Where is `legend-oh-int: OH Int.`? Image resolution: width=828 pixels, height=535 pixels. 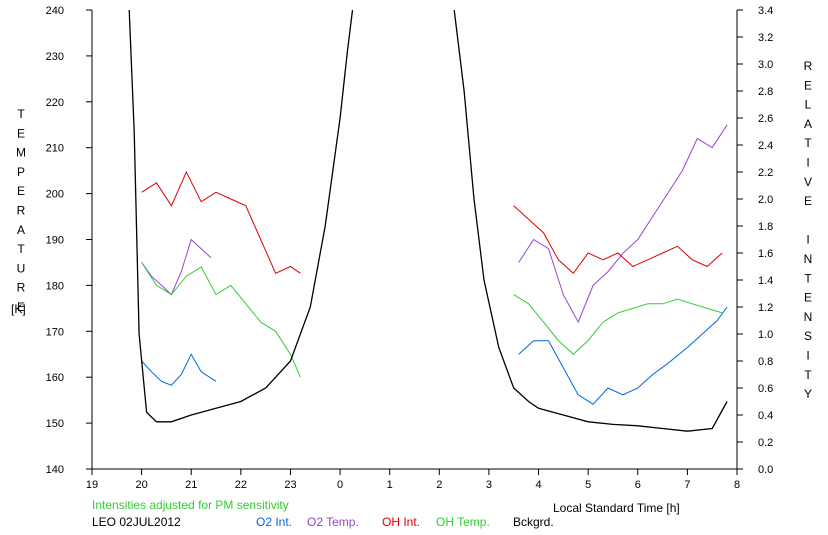
legend-oh-int: OH Int. is located at coordinates (401, 522).